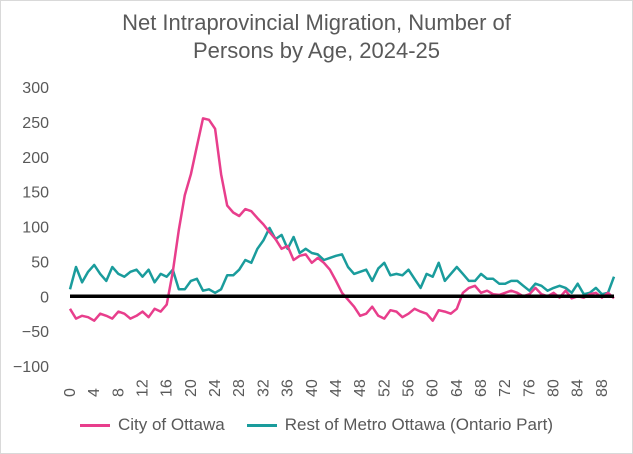 The width and height of the screenshot is (633, 454). Describe the element at coordinates (419, 424) in the screenshot. I see `legend-label-rest-of-metro-ottawa: Rest of Metro Ottawa (Ontario Part)` at that location.